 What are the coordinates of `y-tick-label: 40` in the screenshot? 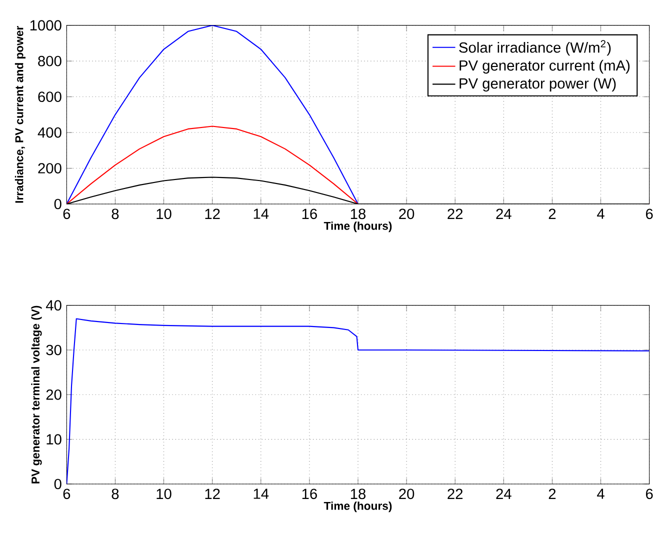 It's located at (54, 305).